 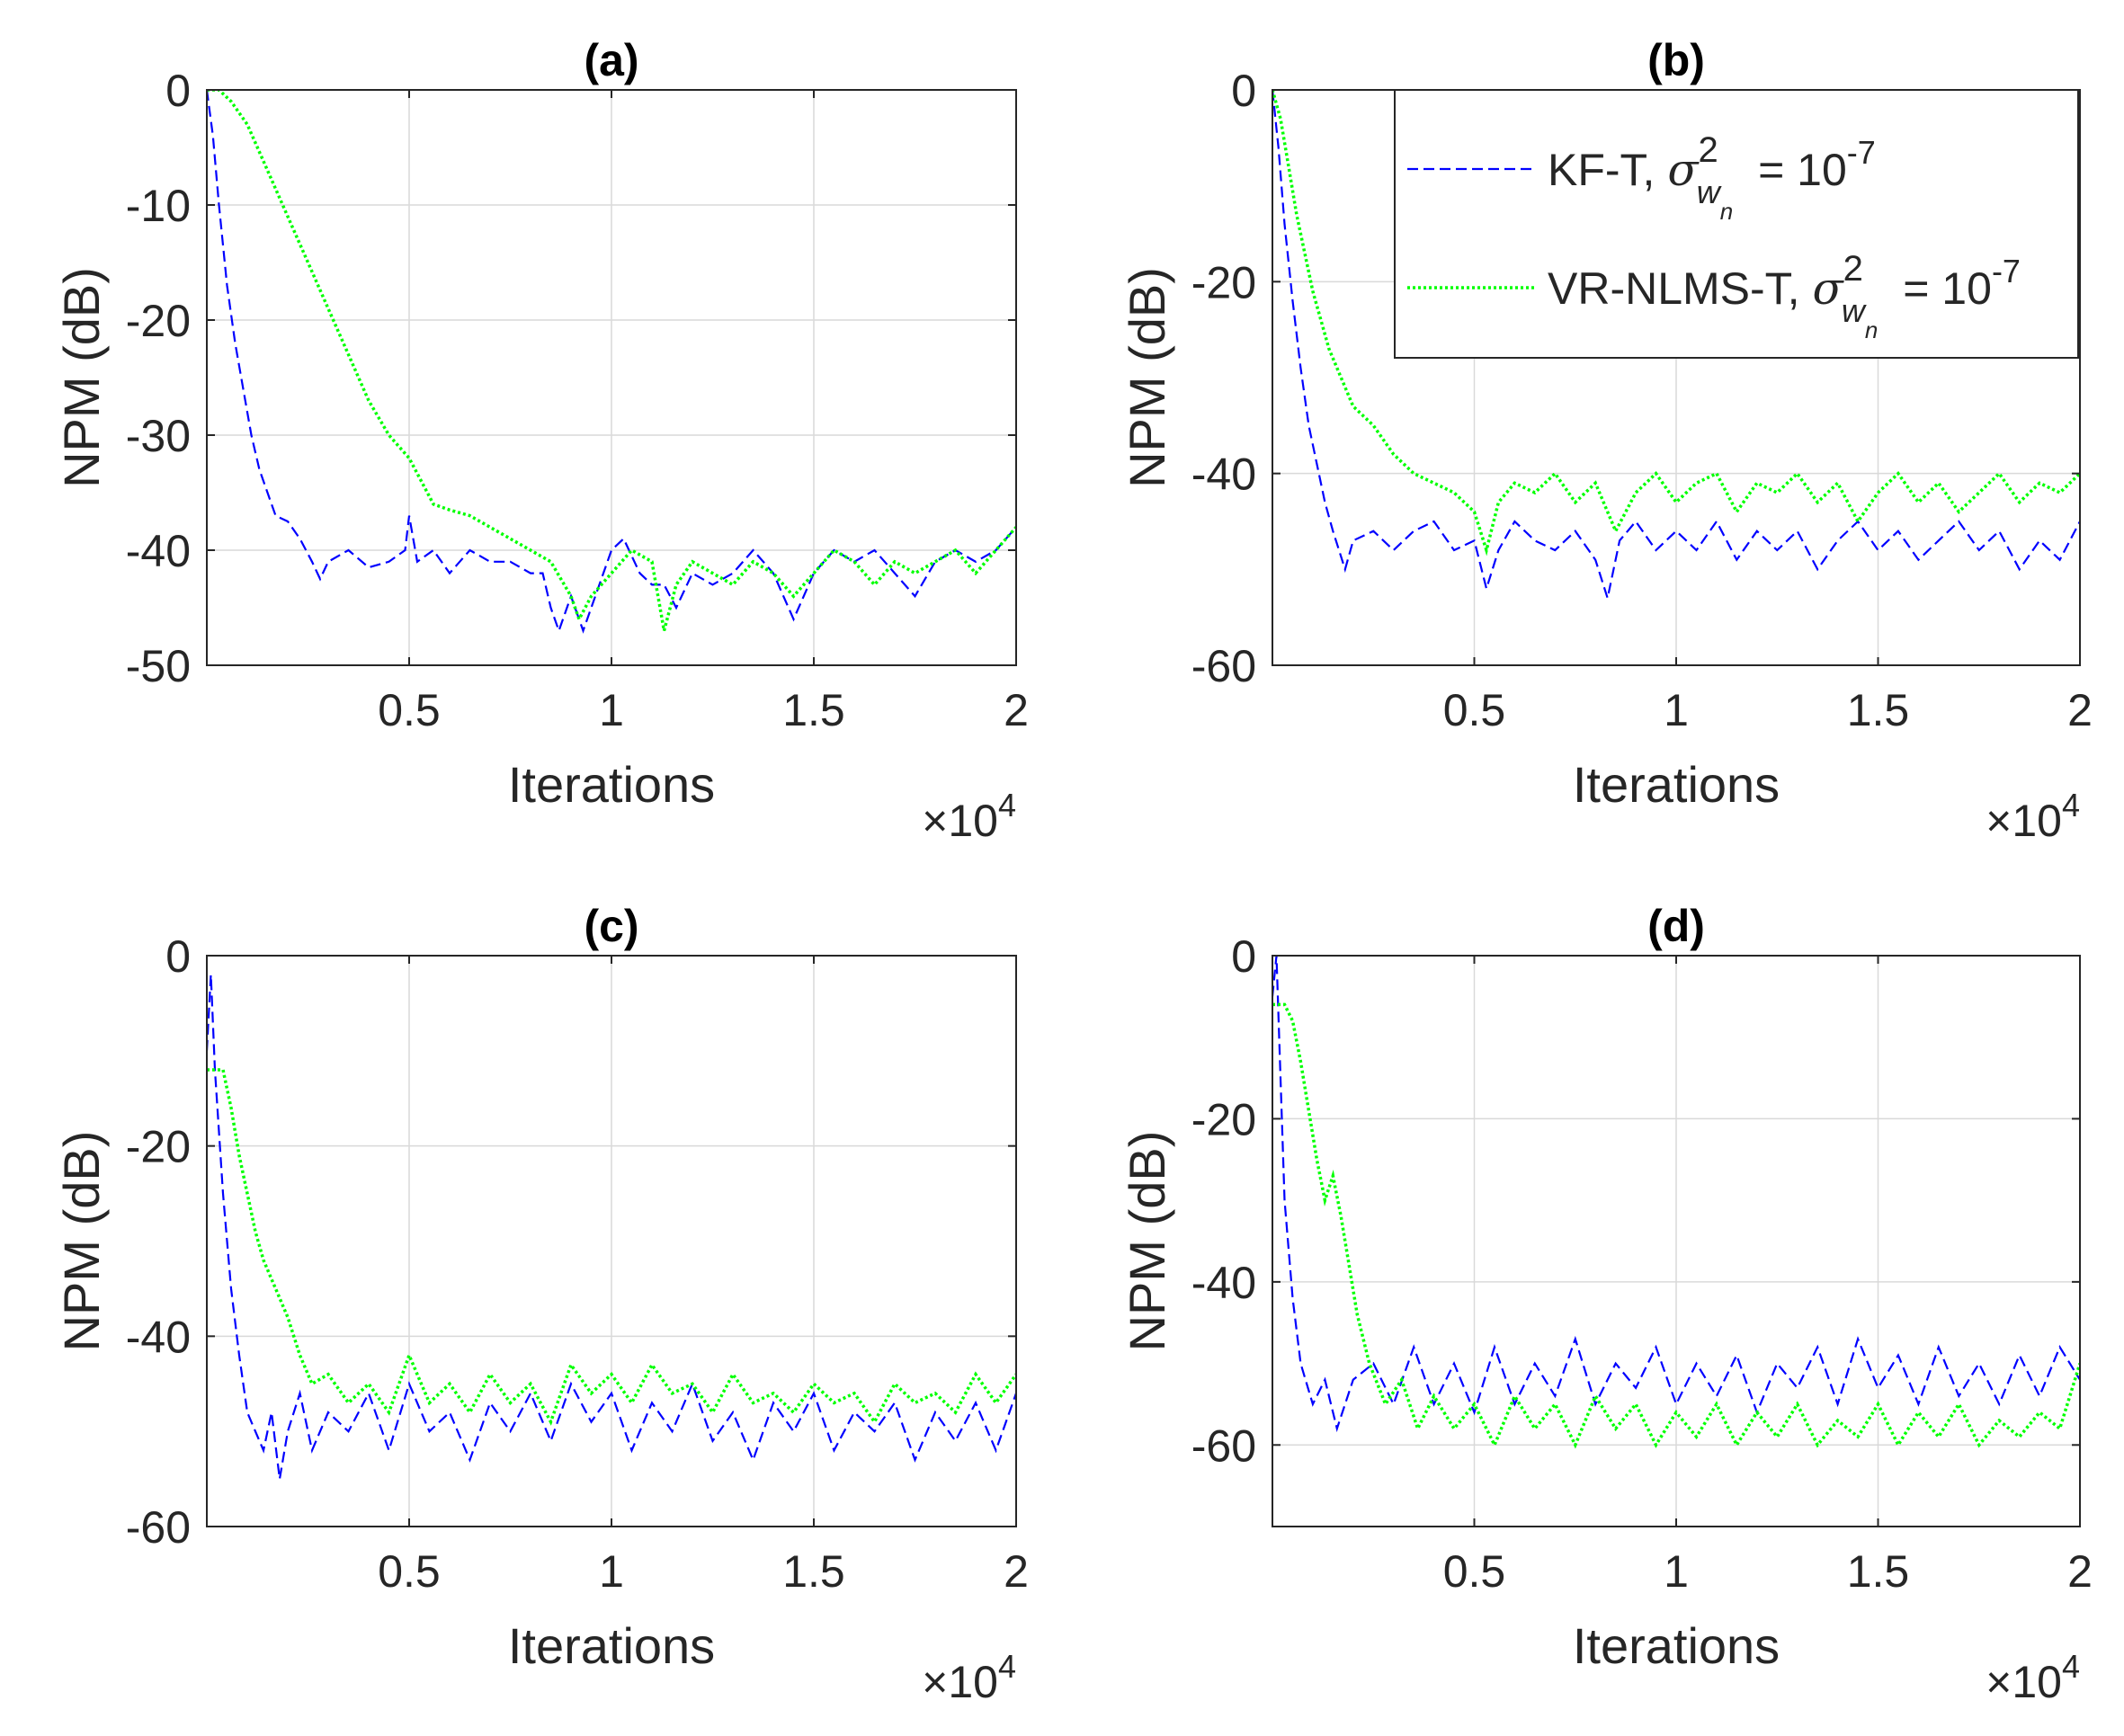 What do you see at coordinates (1676, 60) in the screenshot?
I see `subplot-title: (b)` at bounding box center [1676, 60].